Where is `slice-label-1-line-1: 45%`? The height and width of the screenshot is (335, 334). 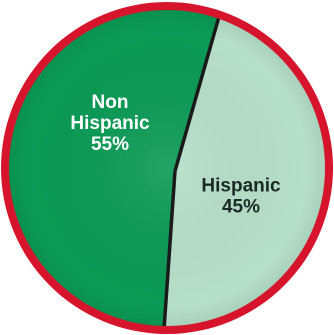
slice-label-1-line-1: 45% is located at coordinates (241, 207).